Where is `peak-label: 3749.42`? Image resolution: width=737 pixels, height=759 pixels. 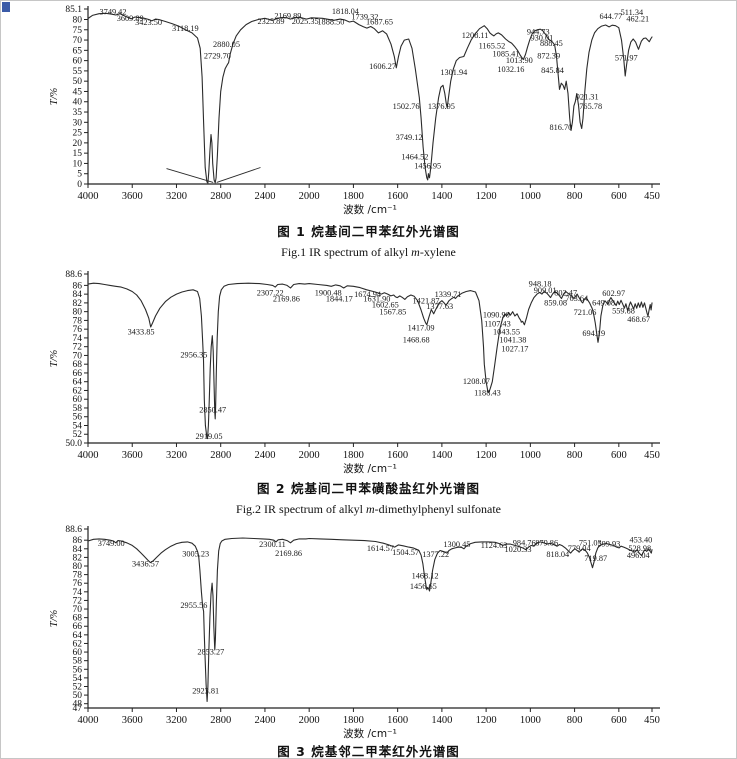
peak-label: 3749.42 is located at coordinates (113, 11).